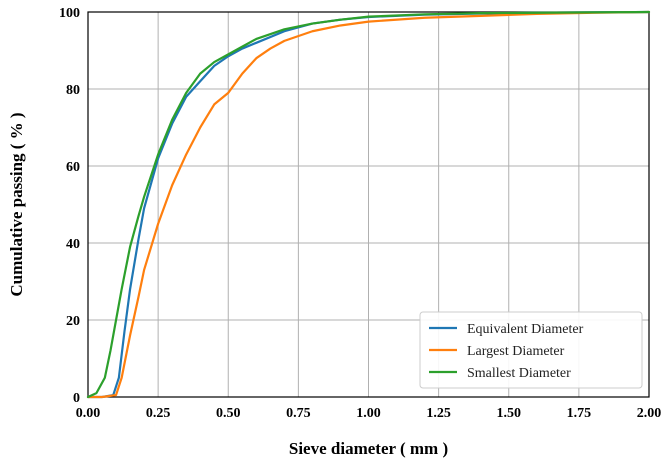 This screenshot has width=668, height=463. Describe the element at coordinates (73, 90) in the screenshot. I see `y-tick-label: 80` at that location.